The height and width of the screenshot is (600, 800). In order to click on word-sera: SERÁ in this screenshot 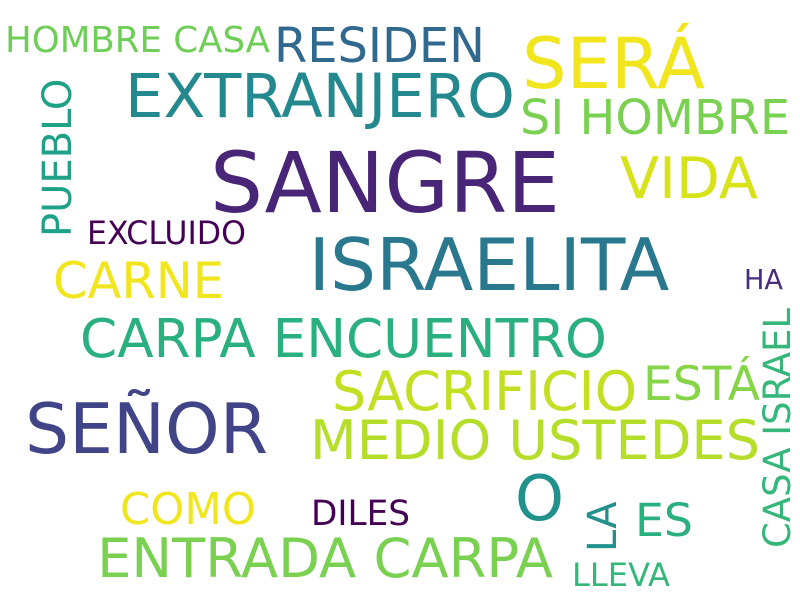, I will do `click(613, 63)`.